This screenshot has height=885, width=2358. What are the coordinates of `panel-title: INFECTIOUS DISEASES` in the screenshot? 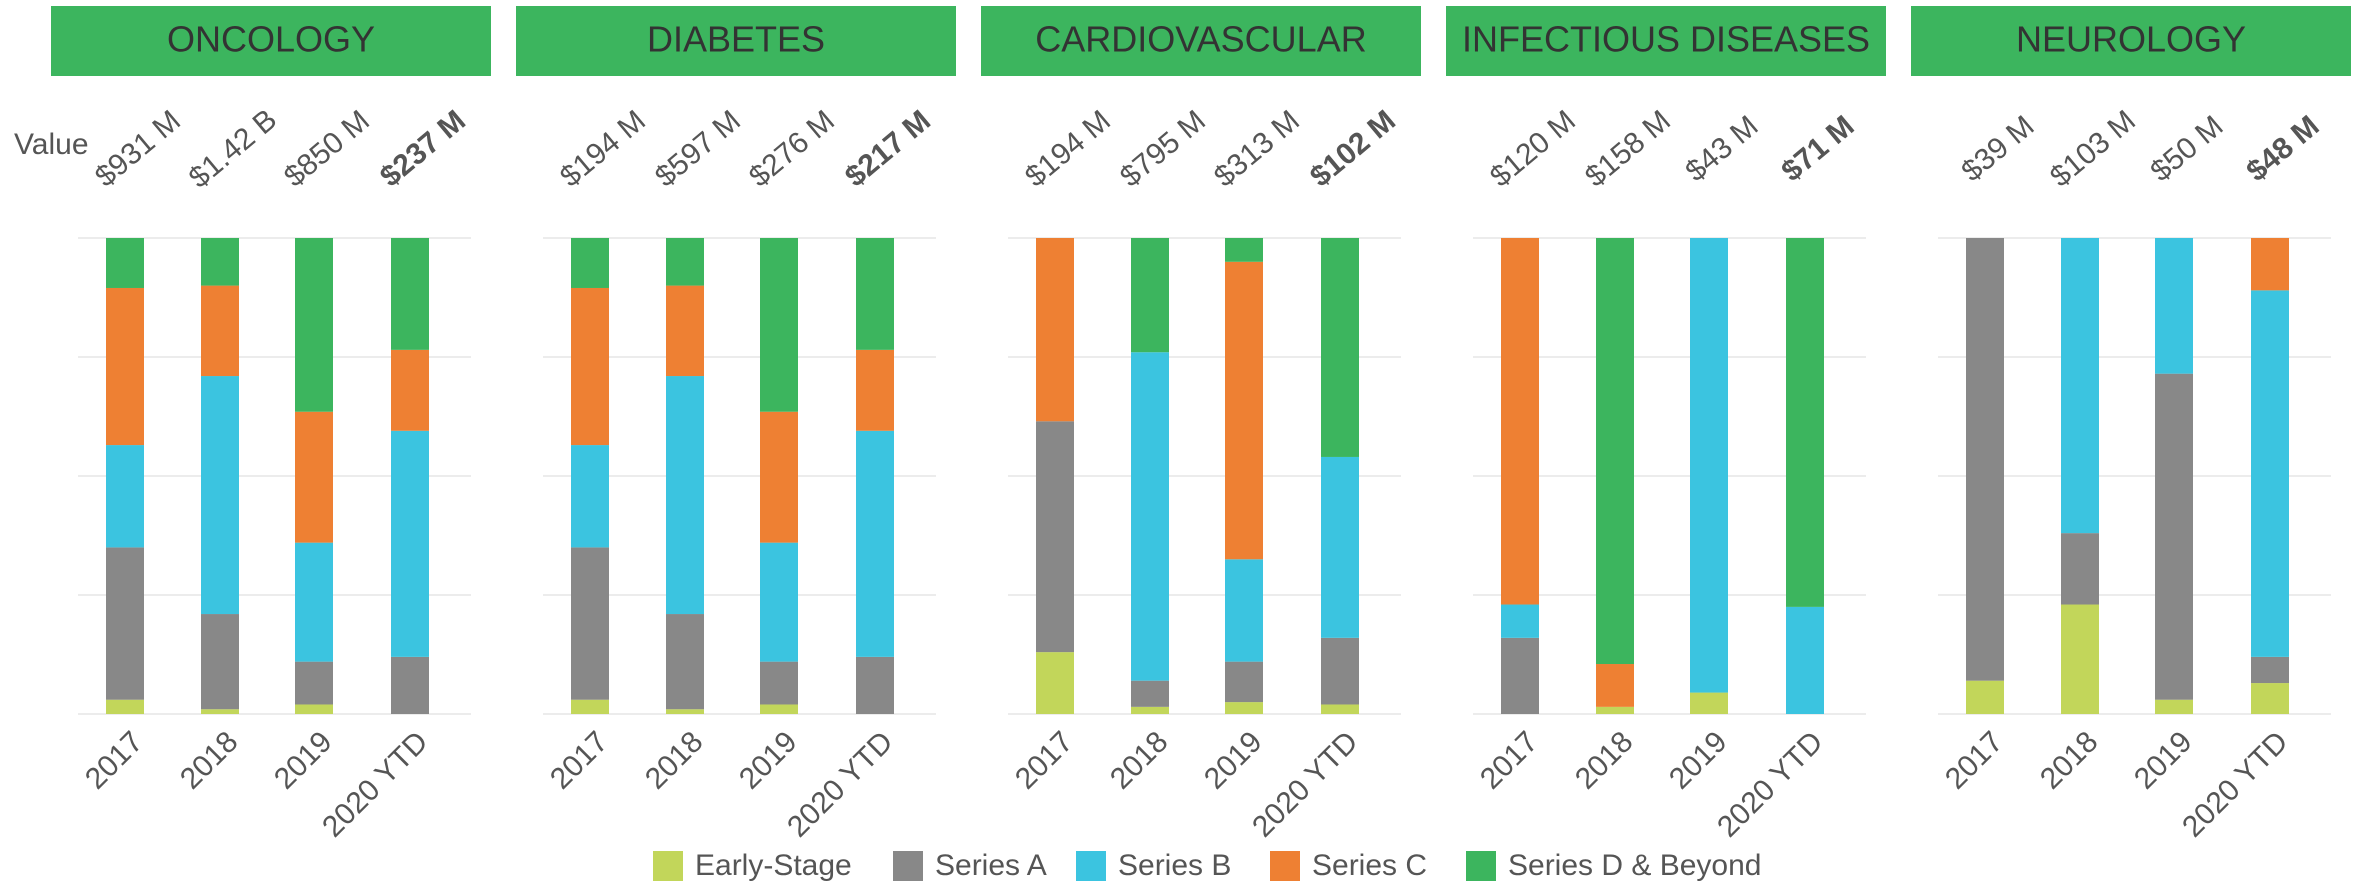 It's located at (1666, 39).